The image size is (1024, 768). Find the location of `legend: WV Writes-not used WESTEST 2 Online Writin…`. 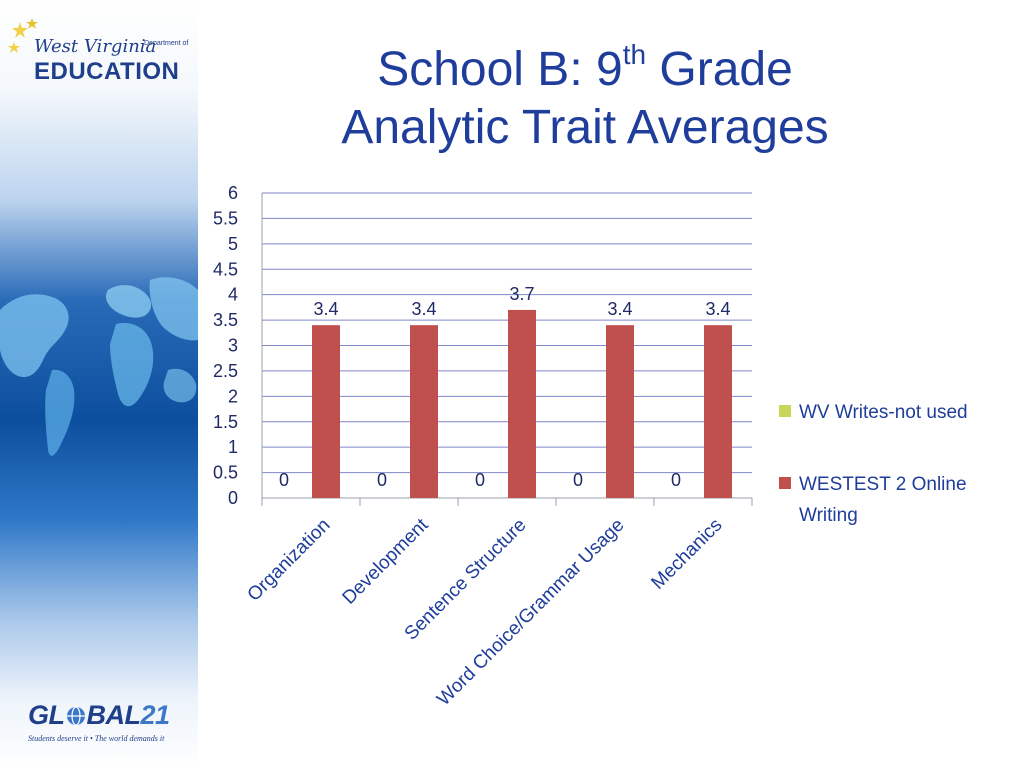

legend: WV Writes-not used WESTEST 2 Online Writin… is located at coordinates (873, 464).